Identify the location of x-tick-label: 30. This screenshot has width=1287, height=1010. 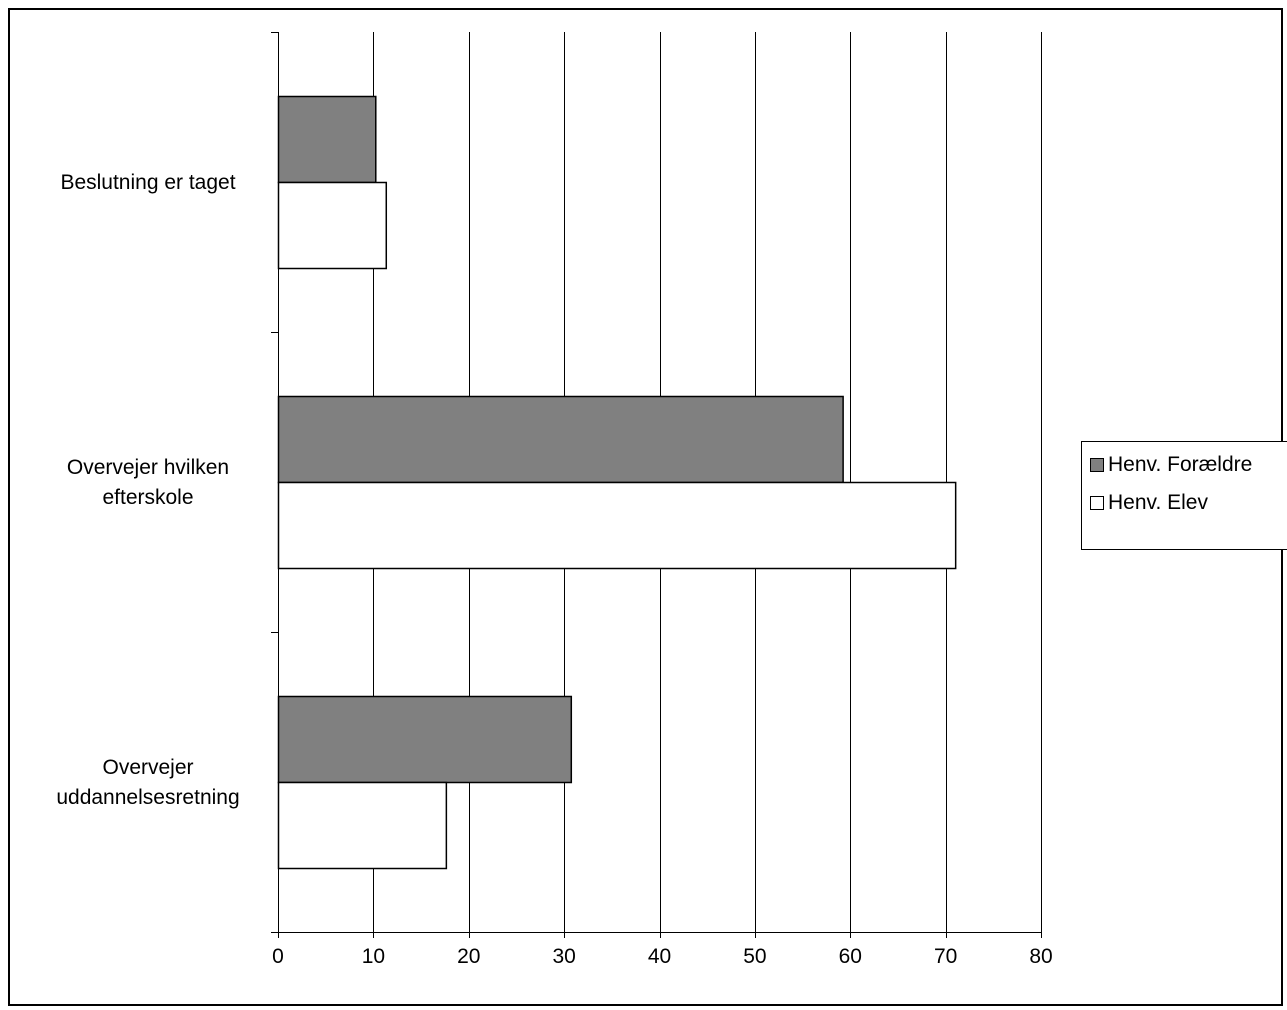
(563, 956).